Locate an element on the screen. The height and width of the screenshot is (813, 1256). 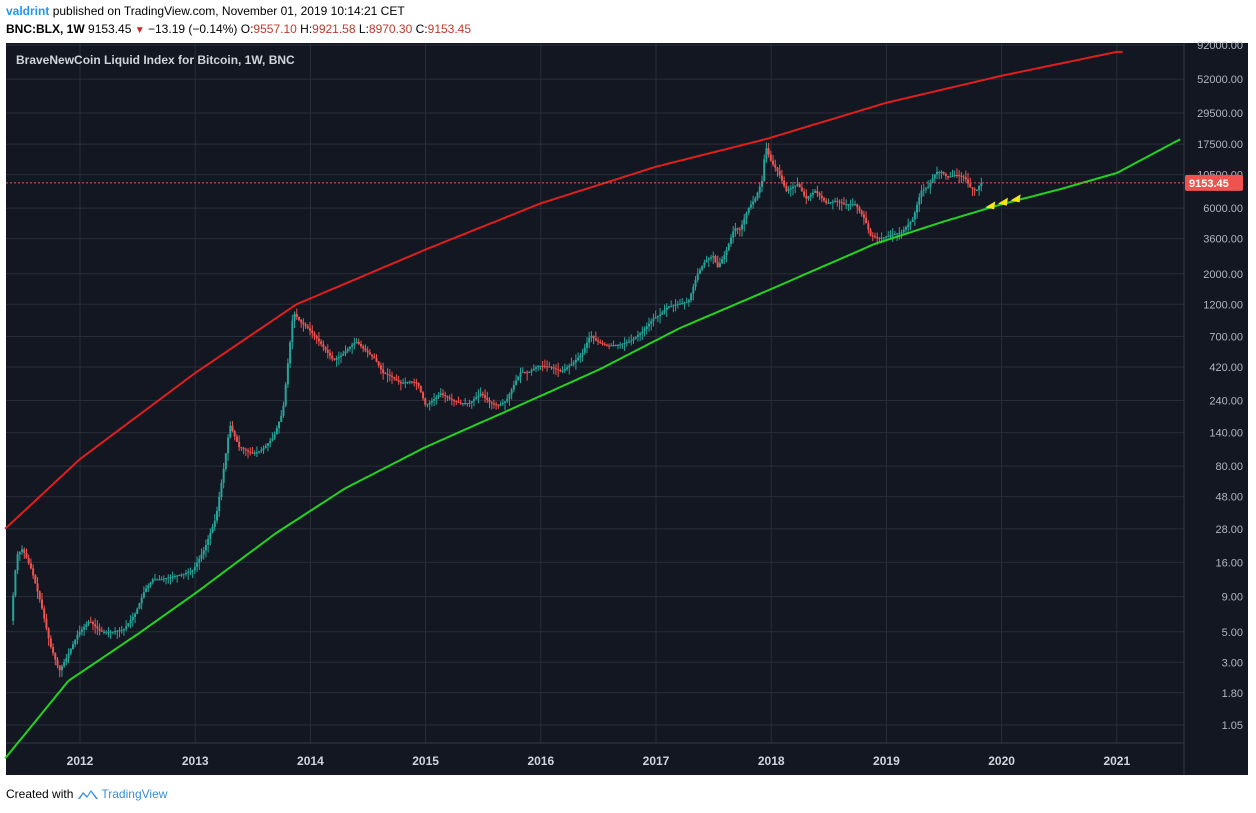
publisher-username: valdrint is located at coordinates (28, 11).